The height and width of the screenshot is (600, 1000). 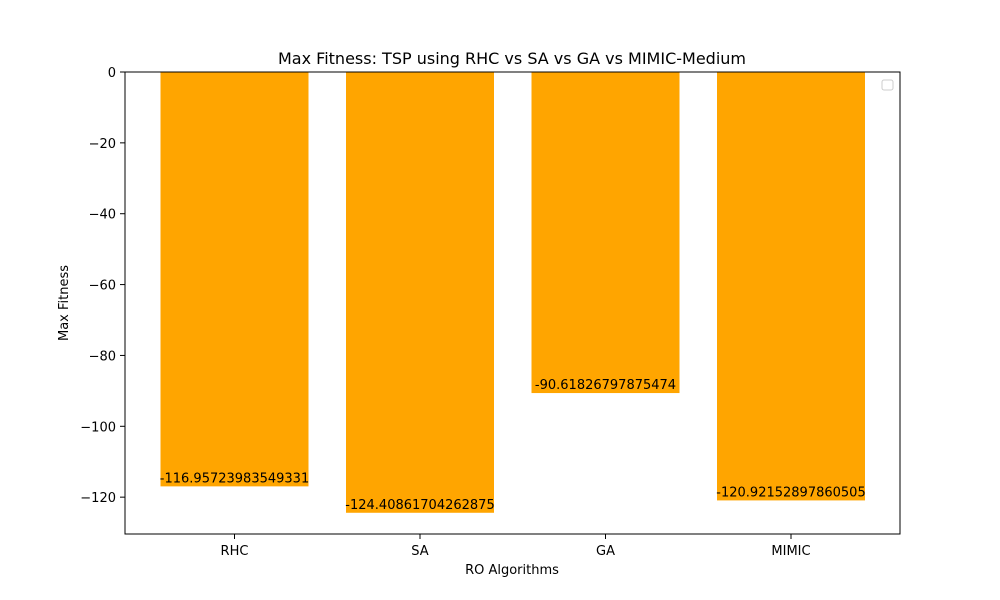 What do you see at coordinates (605, 551) in the screenshot?
I see `x-tick-label-ga: GA` at bounding box center [605, 551].